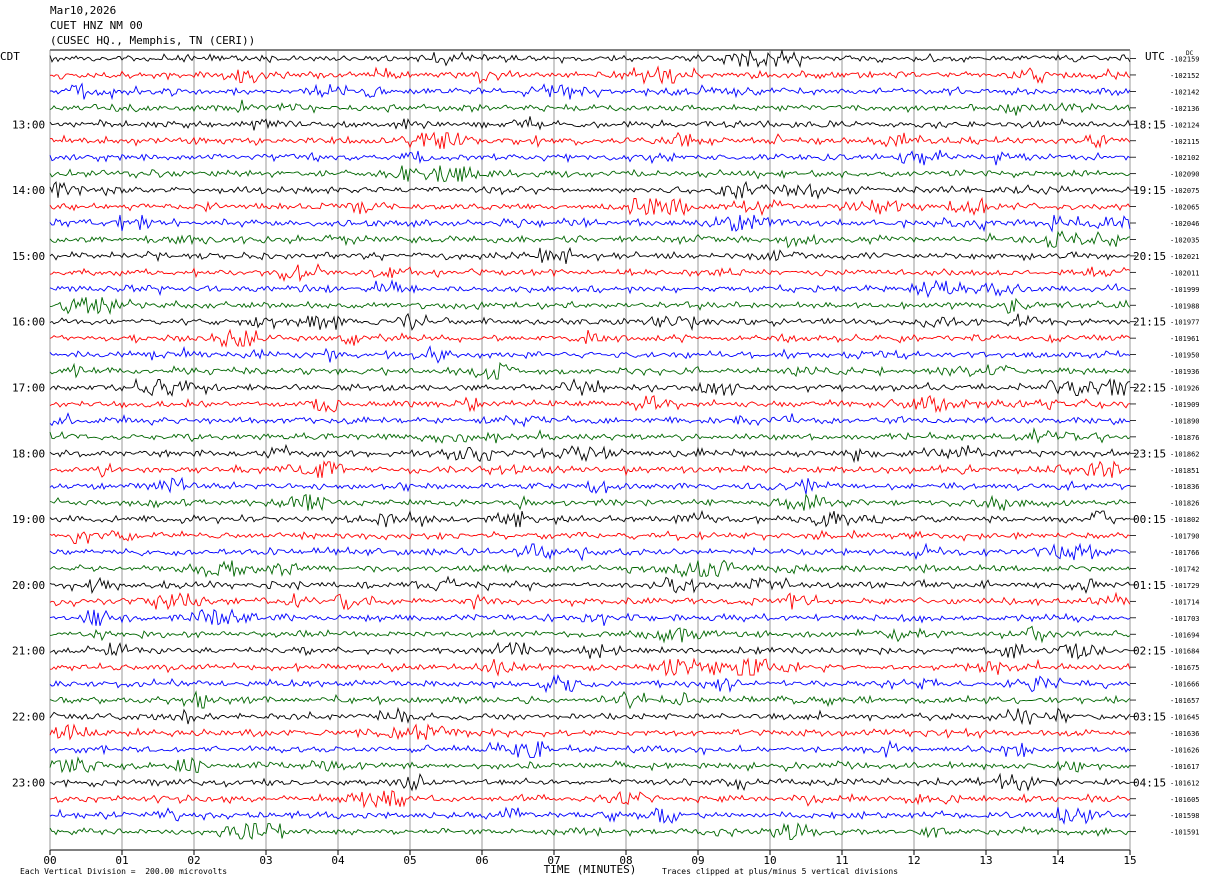 This screenshot has height=886, width=1210. What do you see at coordinates (265, 860) in the screenshot?
I see `x-tick-label: 03` at bounding box center [265, 860].